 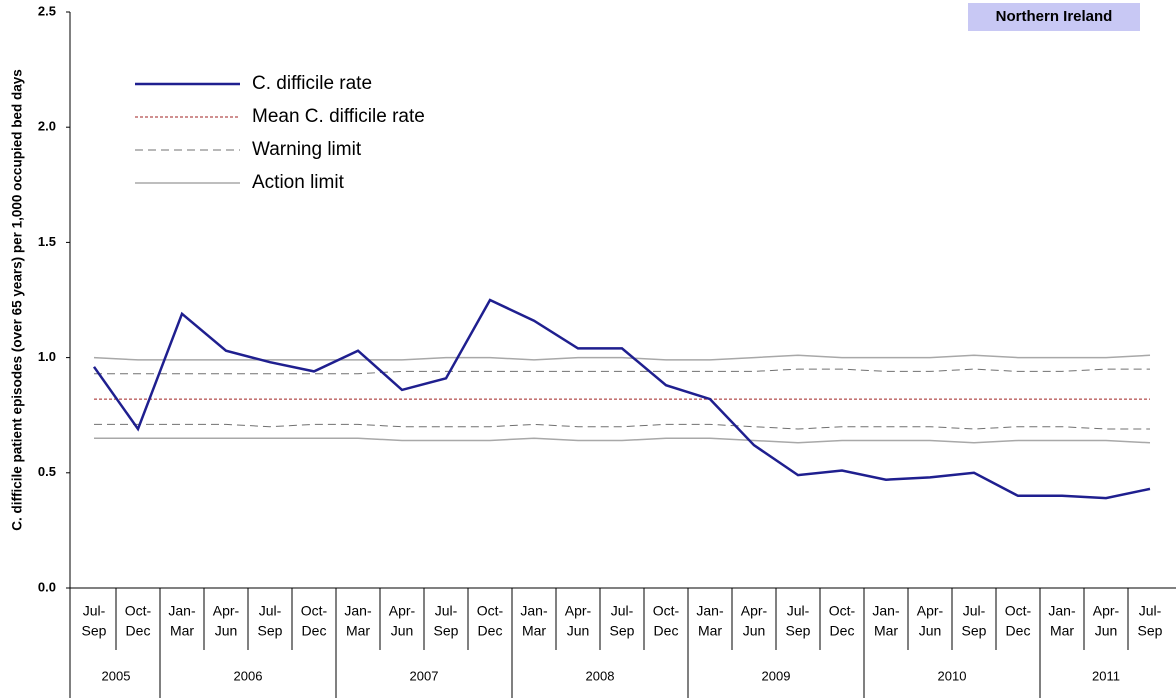 What do you see at coordinates (47, 126) in the screenshot?
I see `y-tick-label: 2.0` at bounding box center [47, 126].